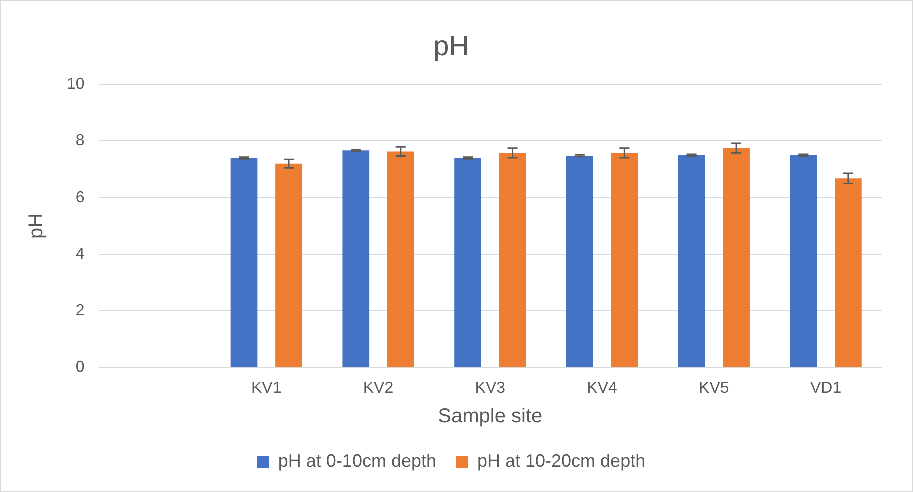  Describe the element at coordinates (76, 85) in the screenshot. I see `y-tick-label: 10` at that location.